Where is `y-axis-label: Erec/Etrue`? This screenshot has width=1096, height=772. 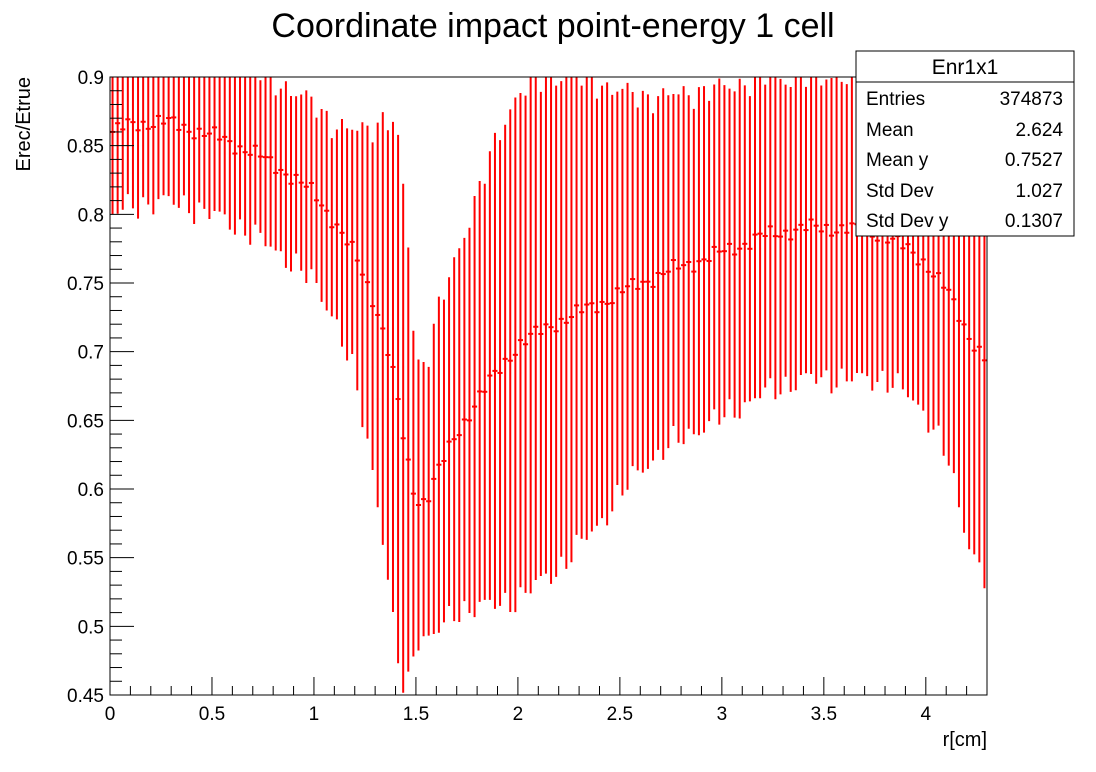 y-axis-label: Erec/Etrue is located at coordinates (24, 124).